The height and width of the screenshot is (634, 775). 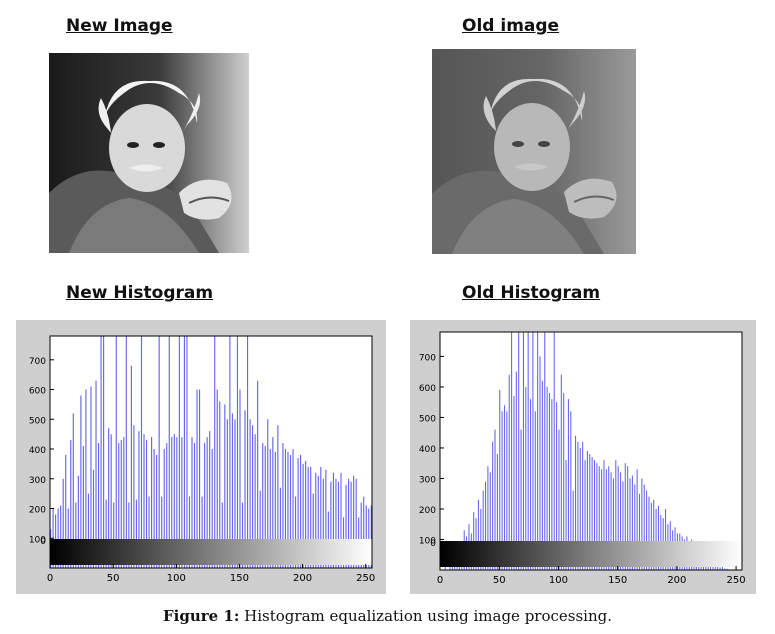 What do you see at coordinates (511, 26) in the screenshot?
I see `old-image-heading: Old image` at bounding box center [511, 26].